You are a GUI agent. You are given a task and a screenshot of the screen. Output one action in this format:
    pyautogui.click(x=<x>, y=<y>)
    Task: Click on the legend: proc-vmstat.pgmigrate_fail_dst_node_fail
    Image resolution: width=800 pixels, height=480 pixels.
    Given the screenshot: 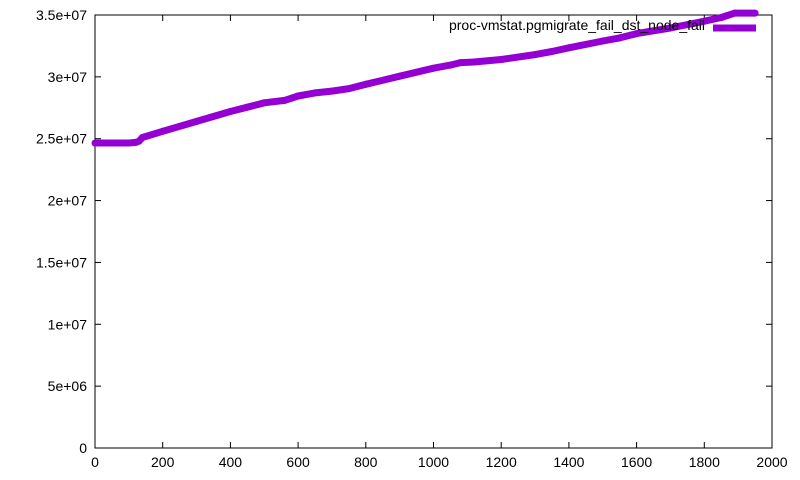 What is the action you would take?
    pyautogui.click(x=602, y=25)
    